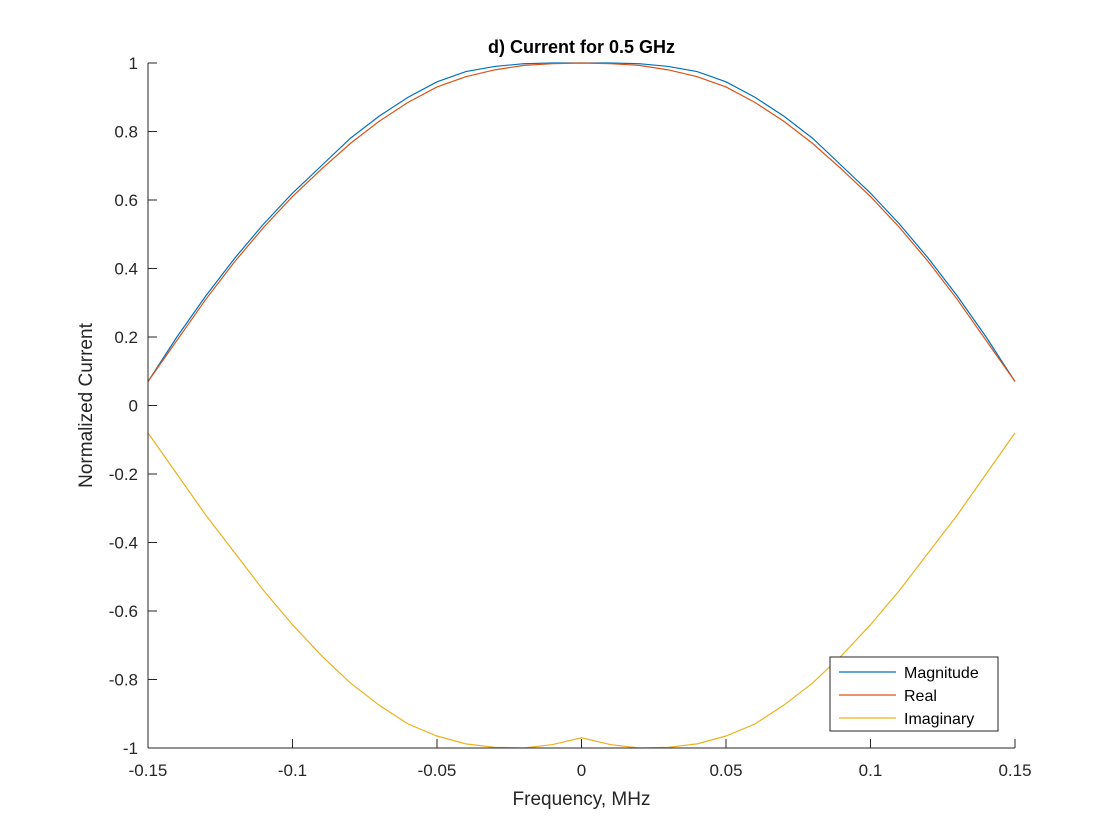 This screenshot has width=1120, height=840. I want to click on legend-label-imaginary: Imaginary, so click(939, 719).